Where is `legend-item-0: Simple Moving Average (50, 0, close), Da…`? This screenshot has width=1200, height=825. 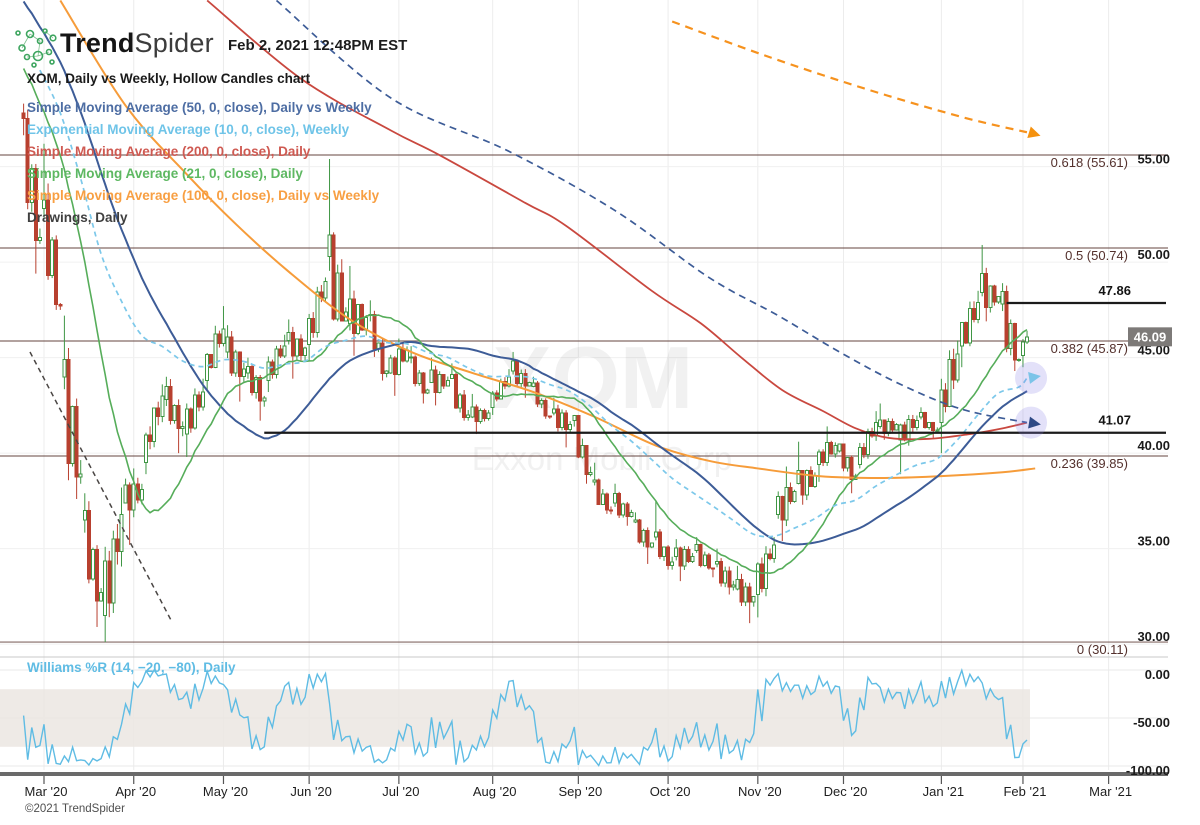 legend-item-0: Simple Moving Average (50, 0, close), Da… is located at coordinates (199, 107).